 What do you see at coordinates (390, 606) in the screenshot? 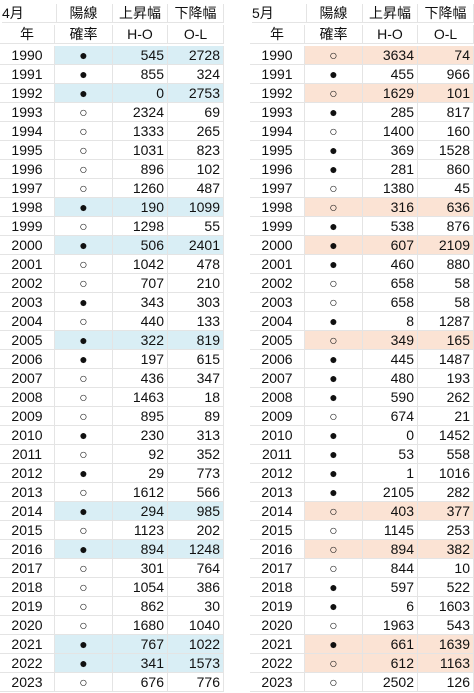
I see `high-open-cell: 6` at bounding box center [390, 606].